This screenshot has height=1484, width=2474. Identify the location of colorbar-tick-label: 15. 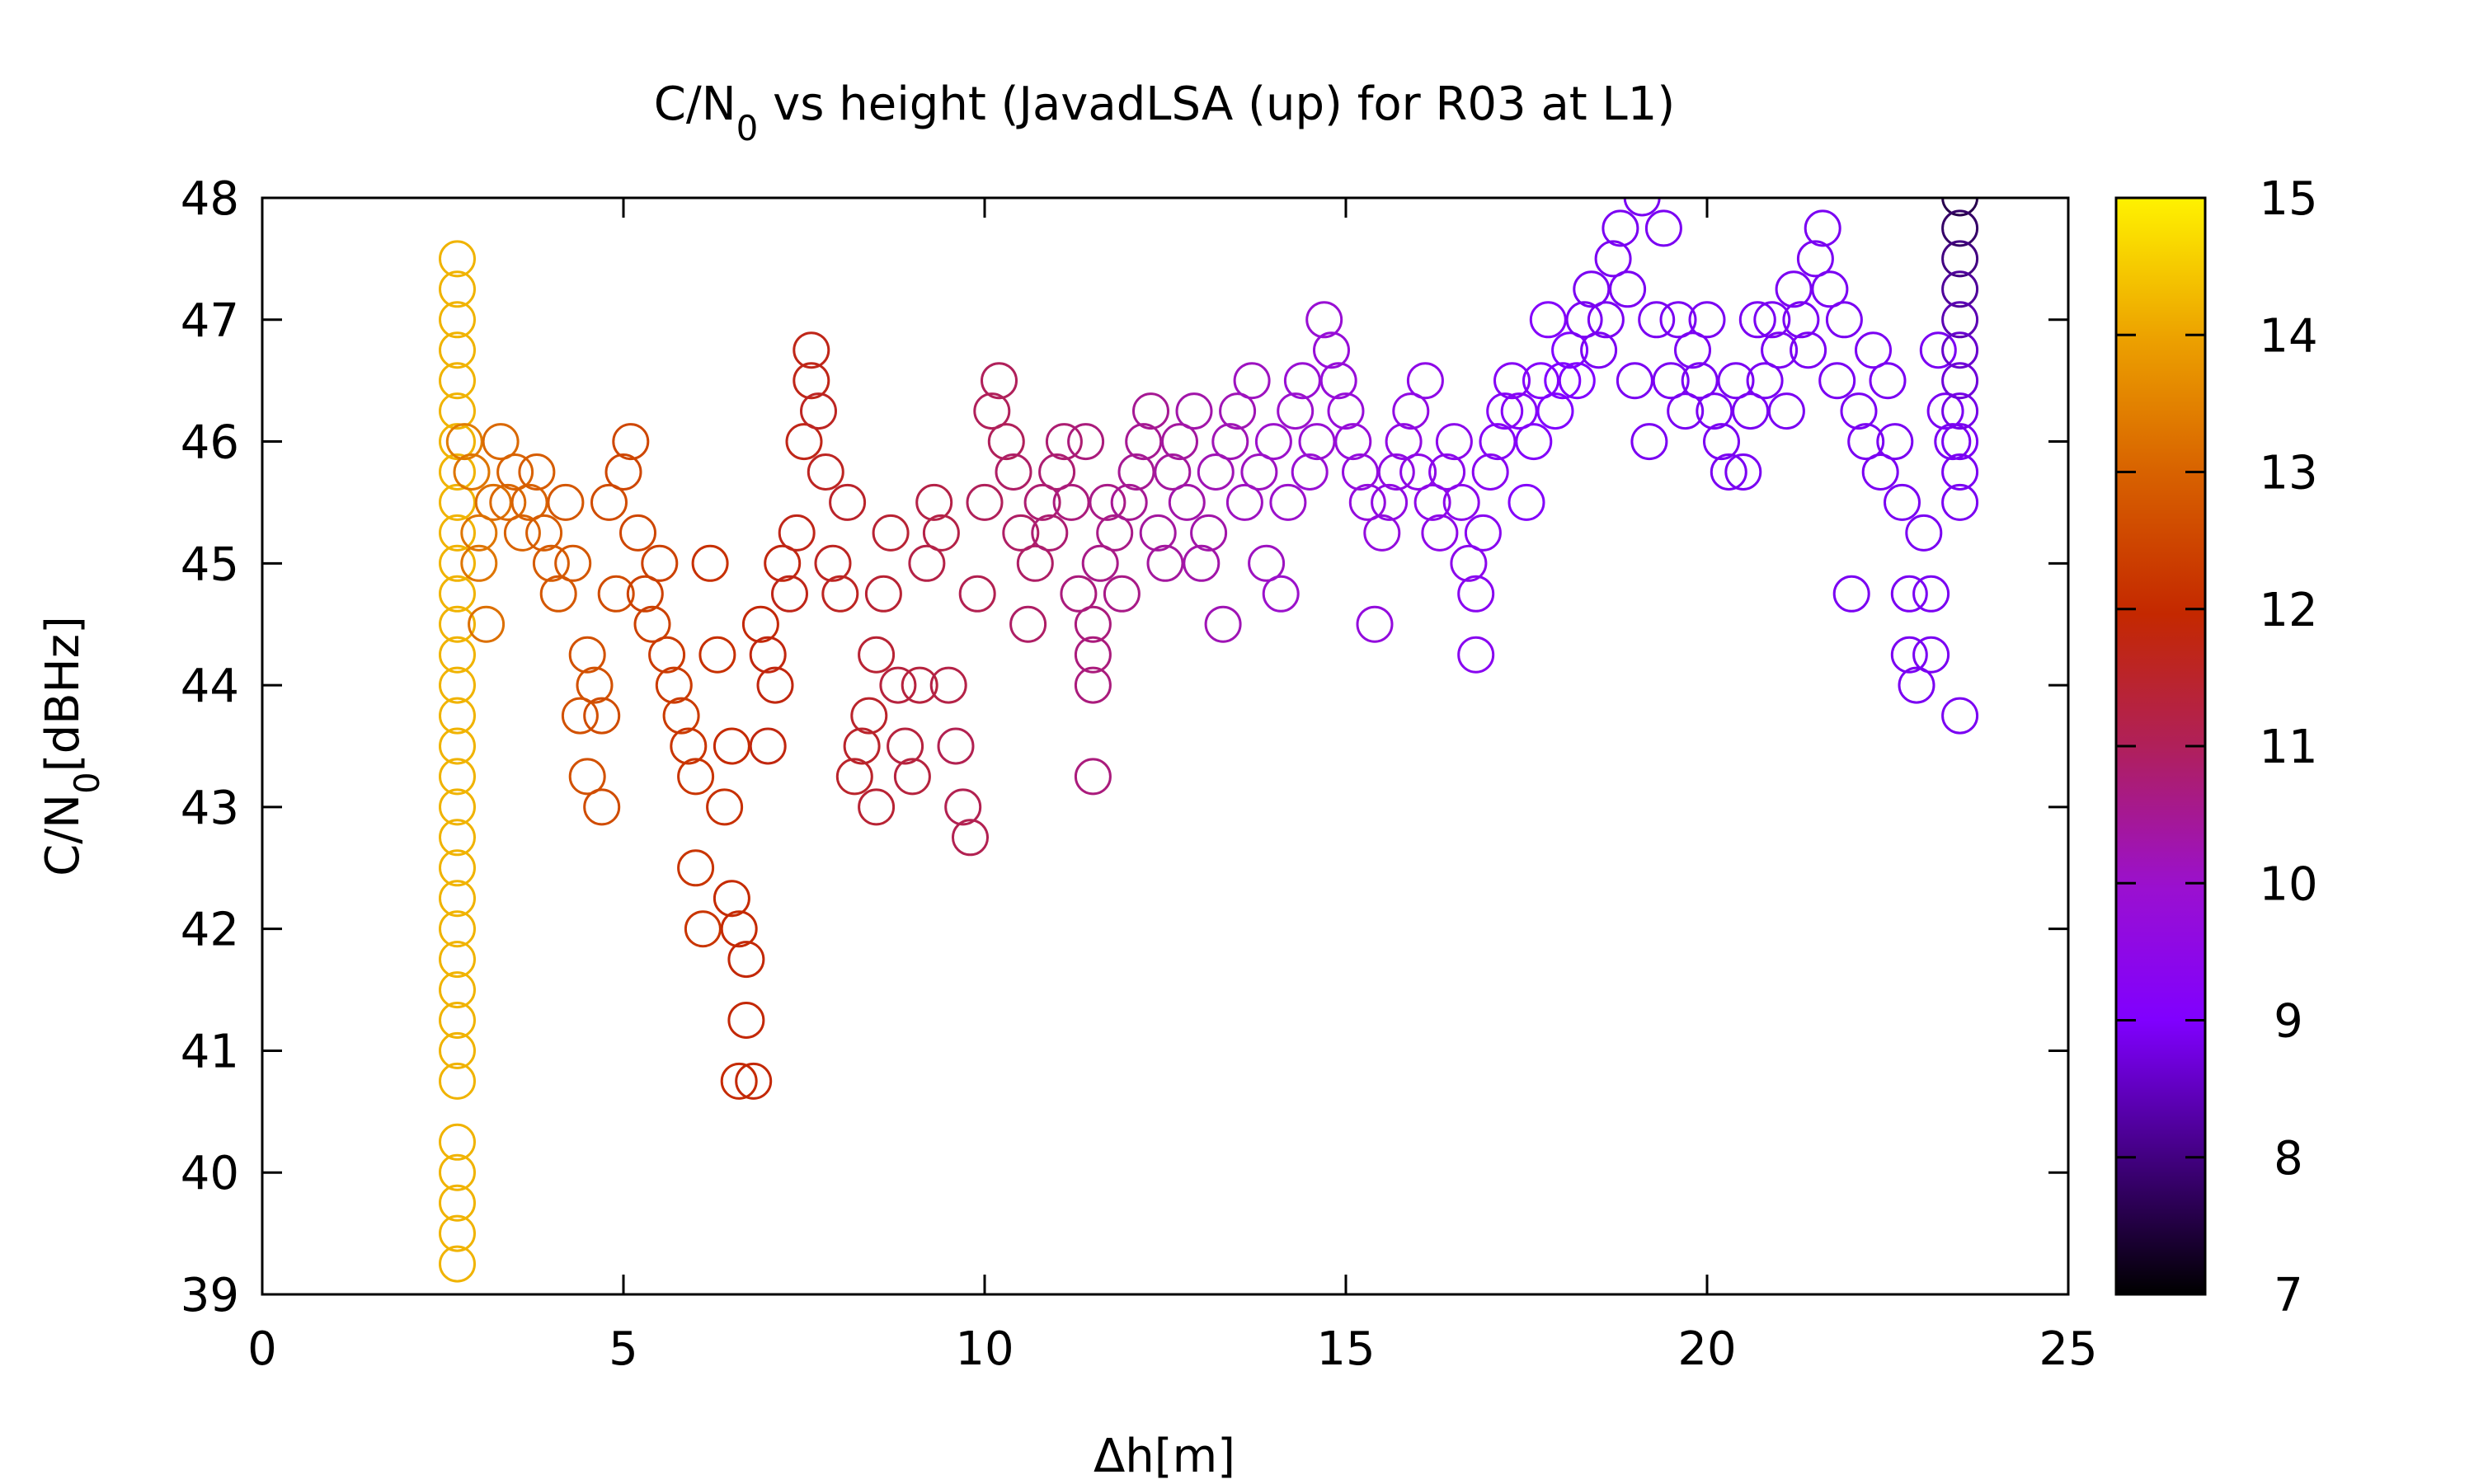
(2288, 199).